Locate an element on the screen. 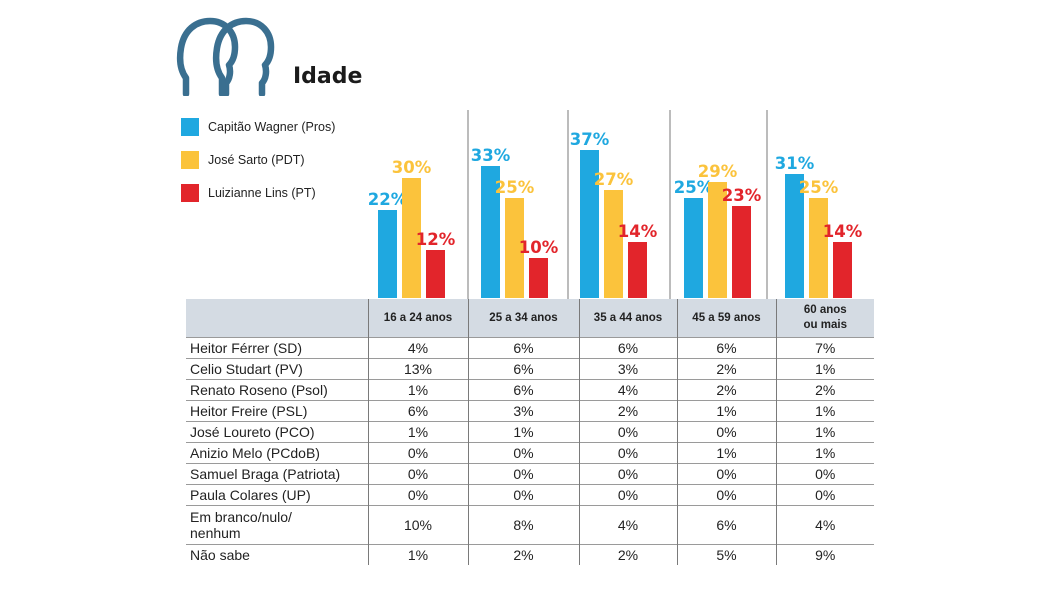 This screenshot has height=591, width=1064. candidate-name: Renato Roseno (Psol) is located at coordinates (277, 390).